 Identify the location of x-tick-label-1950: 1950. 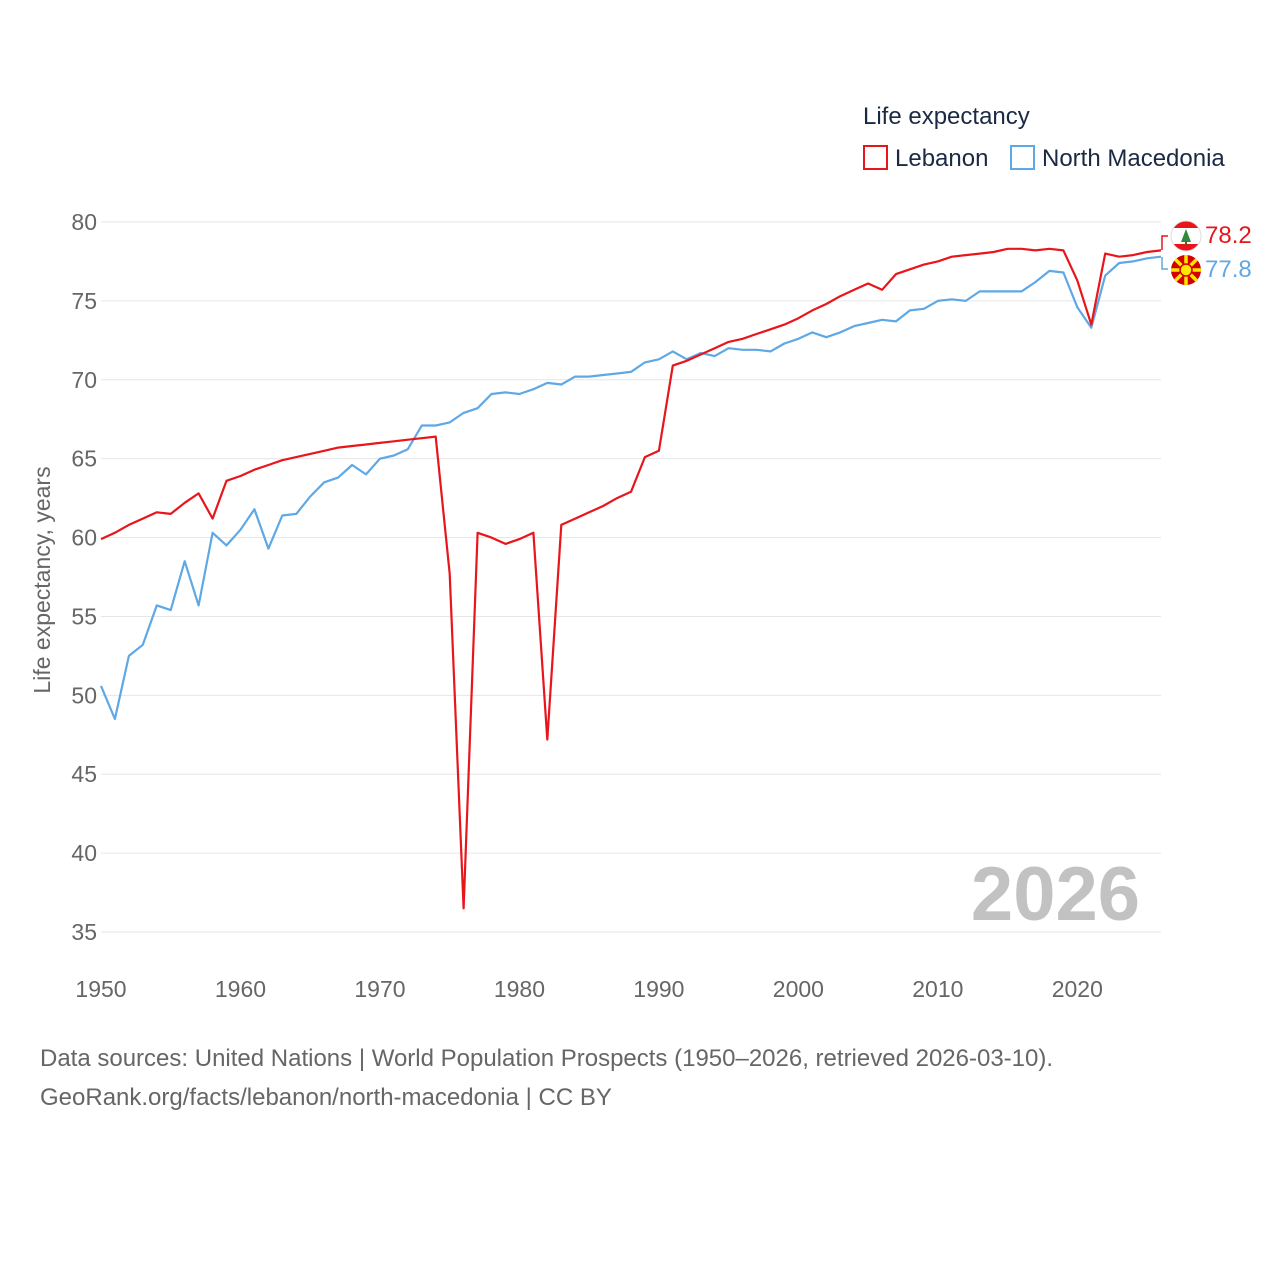
(100, 989).